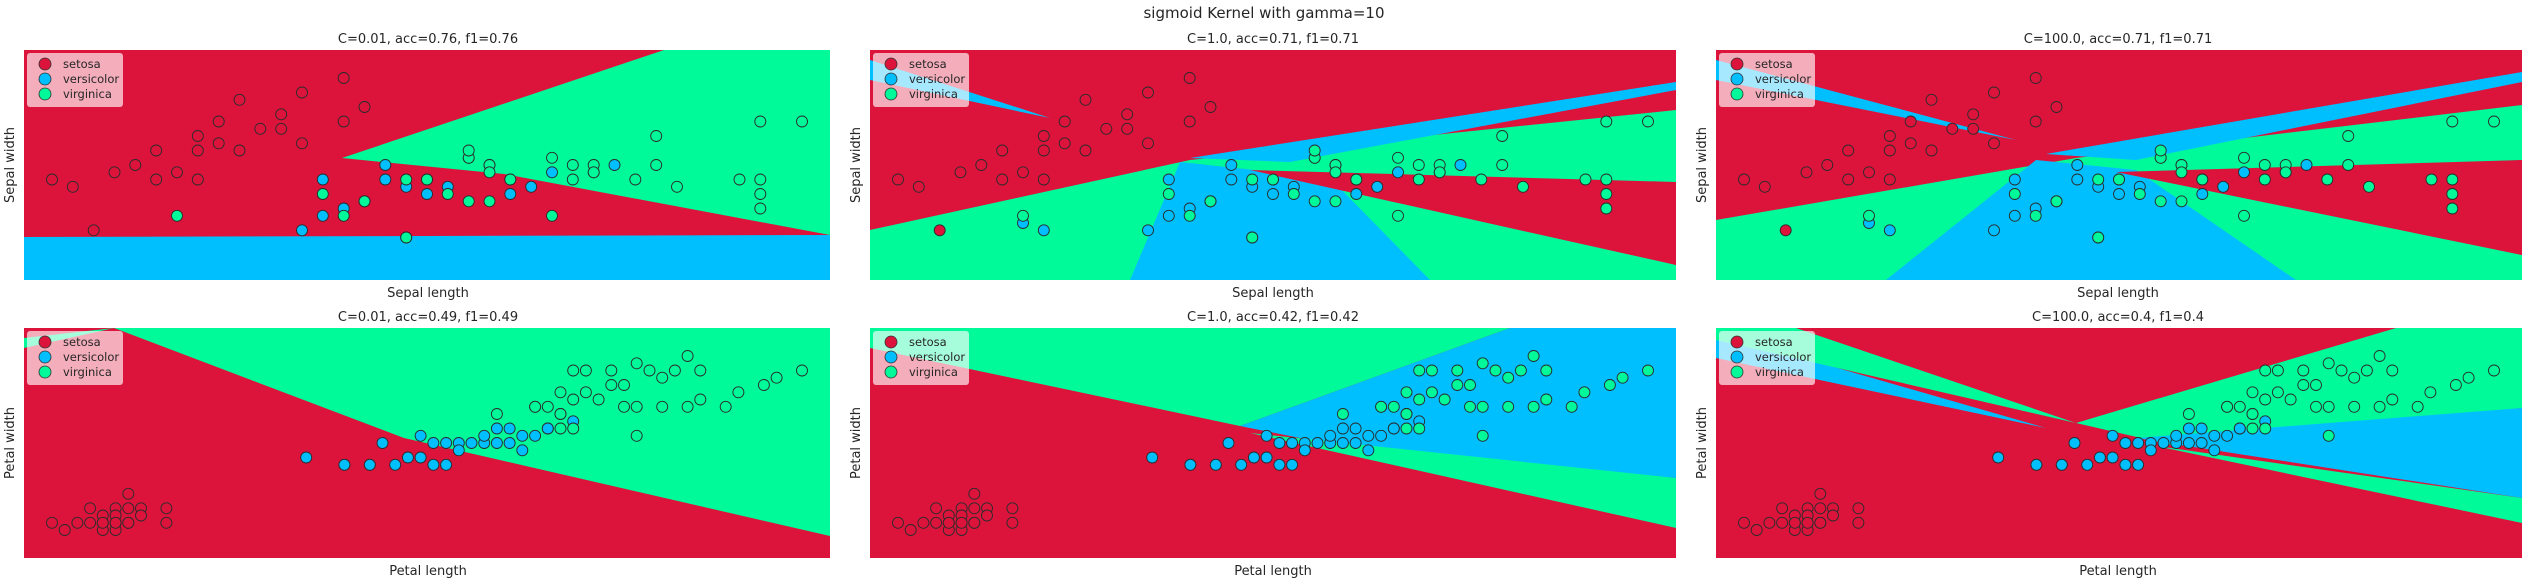 The height and width of the screenshot is (584, 2528). I want to click on decision-region-versicolor-wedge, so click(1280, 221).